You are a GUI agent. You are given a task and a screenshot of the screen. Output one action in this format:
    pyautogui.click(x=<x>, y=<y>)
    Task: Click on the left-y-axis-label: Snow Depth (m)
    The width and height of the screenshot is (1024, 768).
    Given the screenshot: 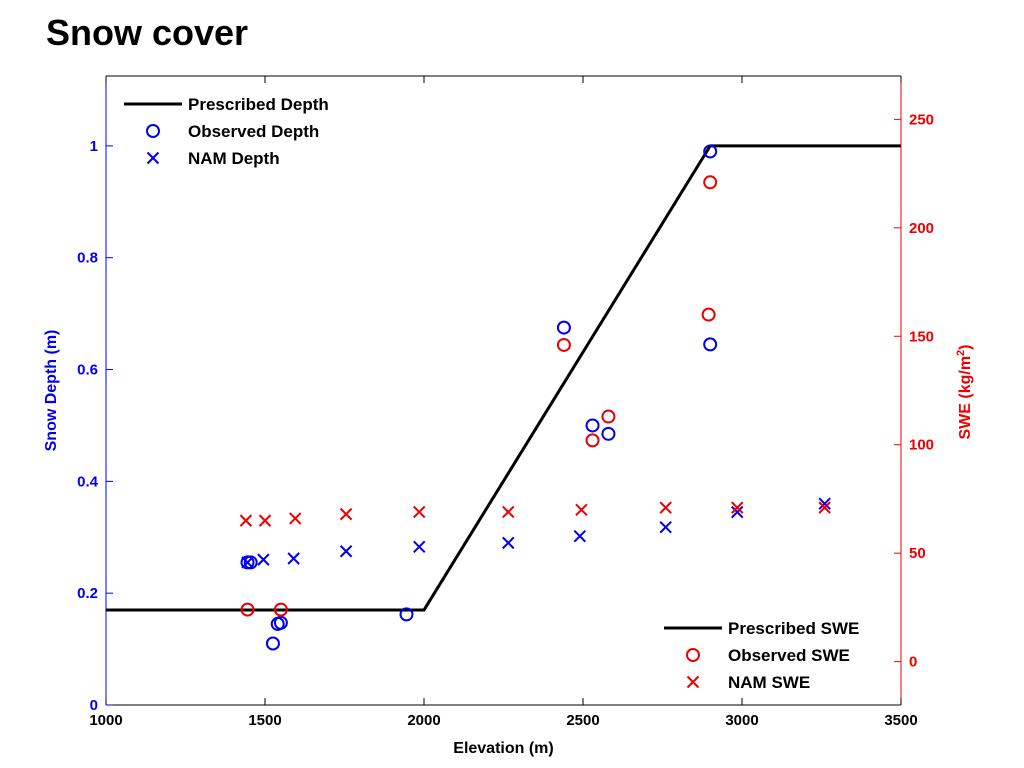 What is the action you would take?
    pyautogui.click(x=51, y=391)
    